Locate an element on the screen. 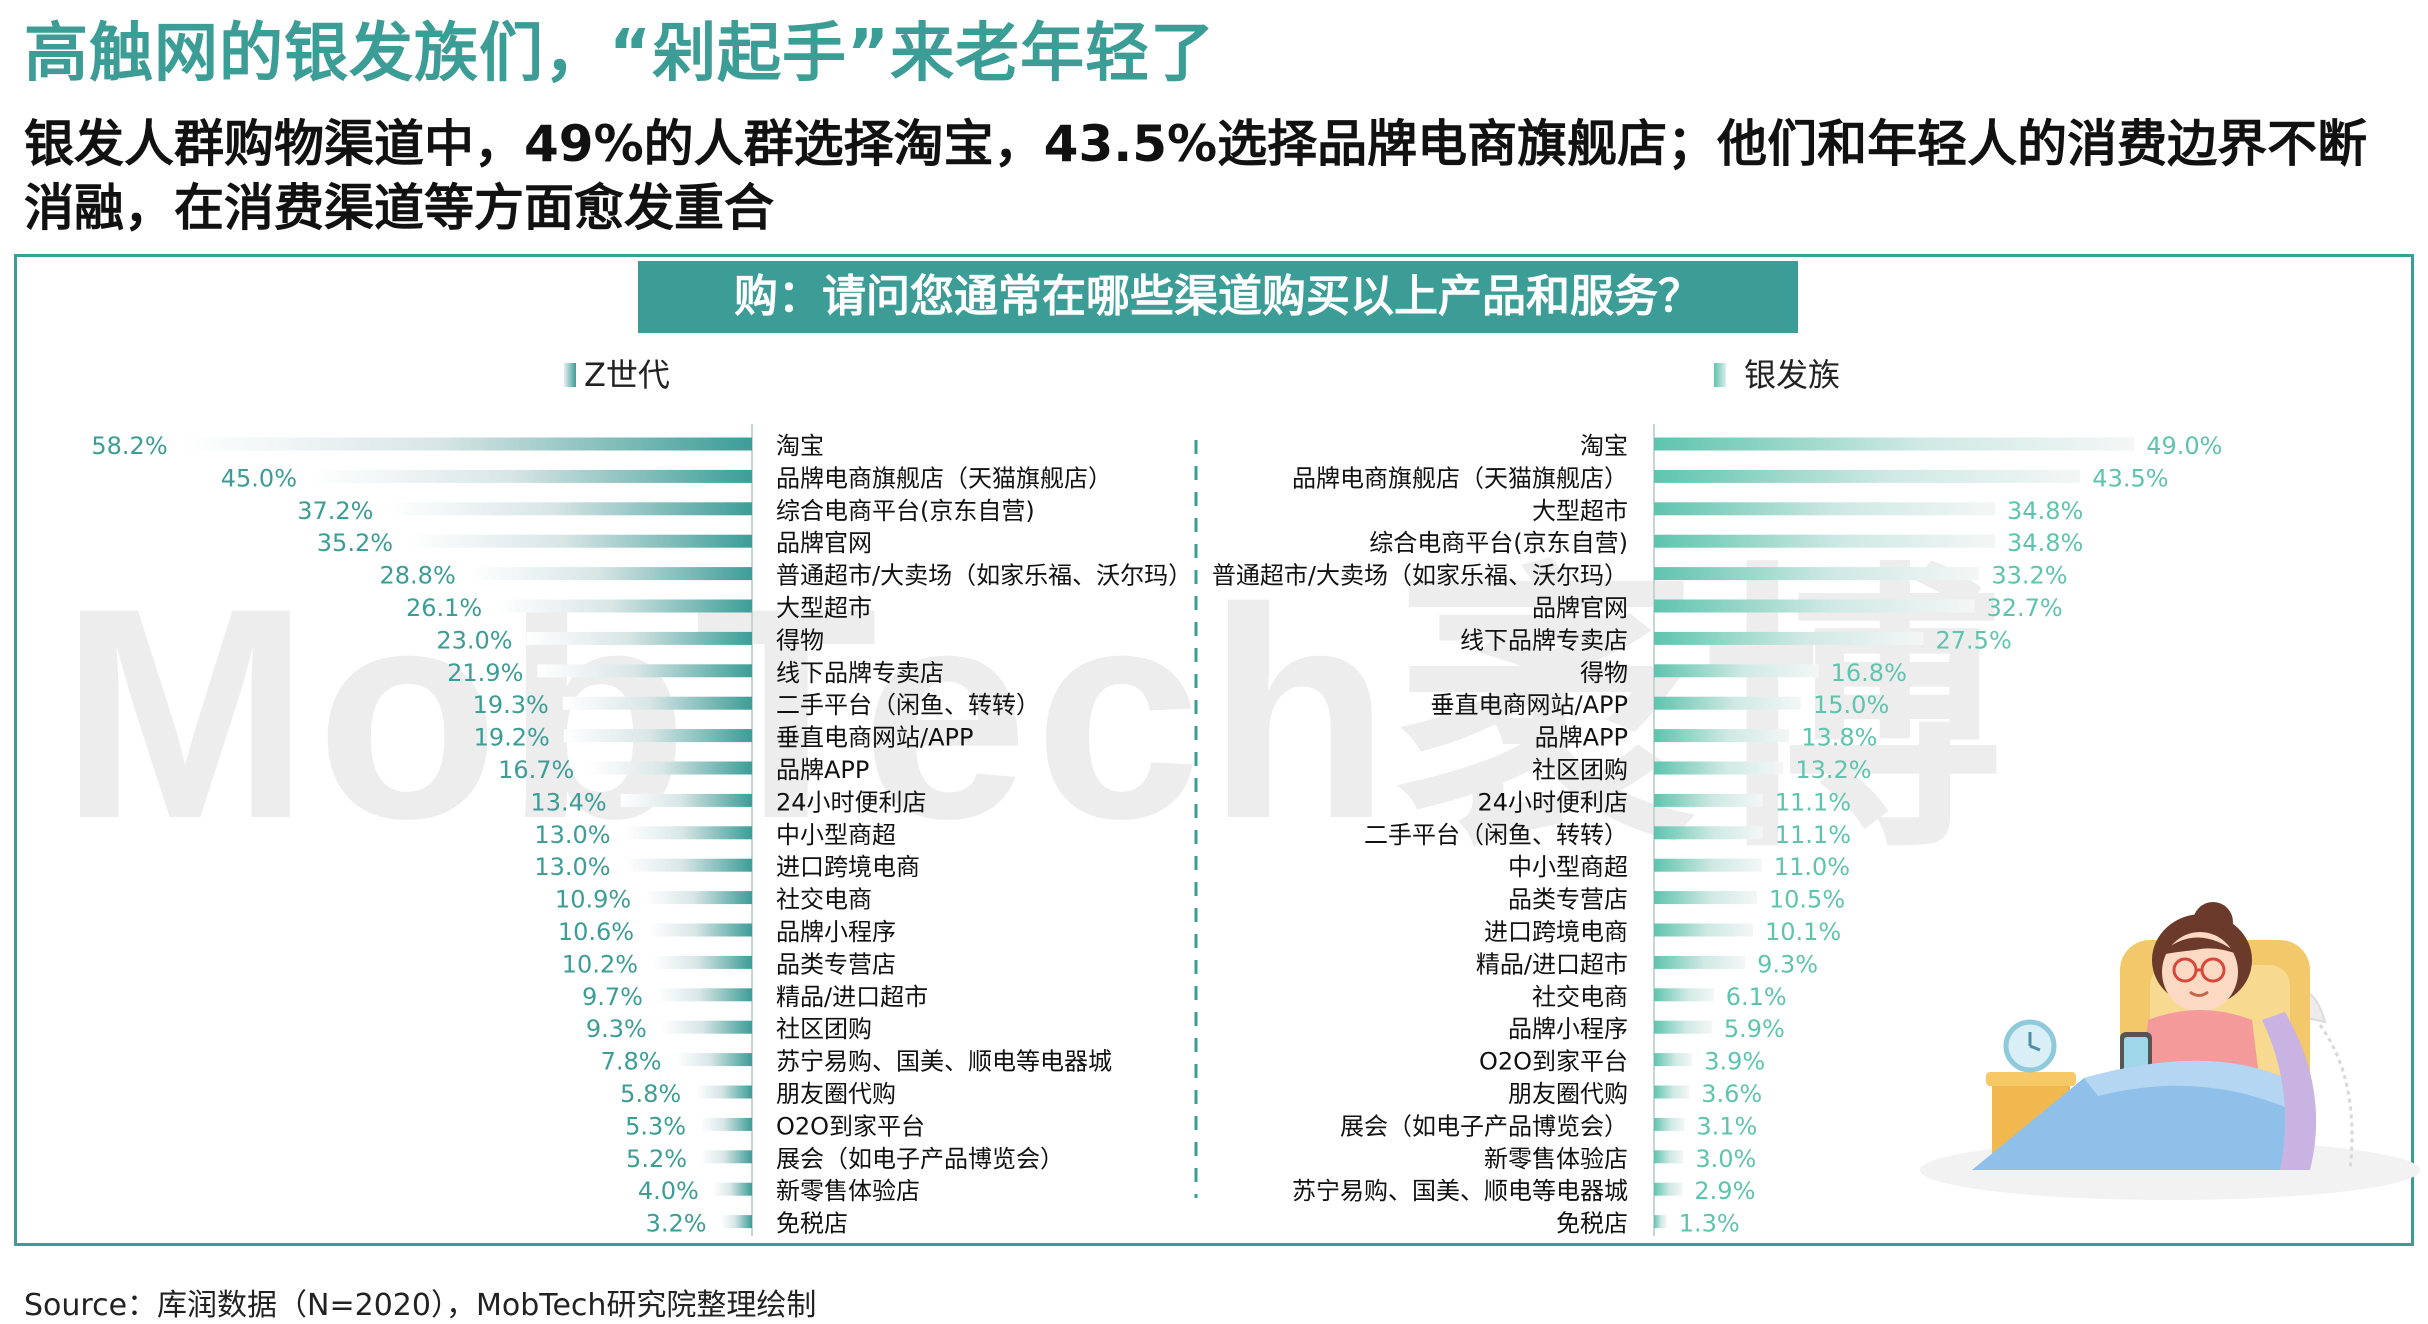 The image size is (2428, 1324). z-gen-value-label: 19.3% is located at coordinates (511, 705).